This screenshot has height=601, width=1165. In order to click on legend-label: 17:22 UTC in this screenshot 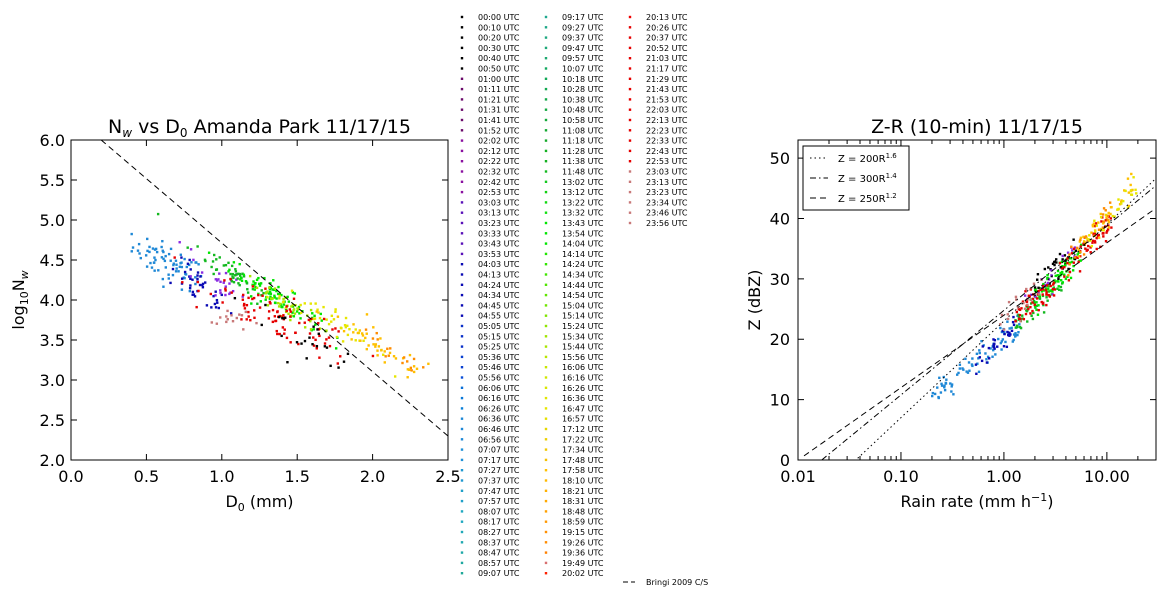, I will do `click(583, 439)`.